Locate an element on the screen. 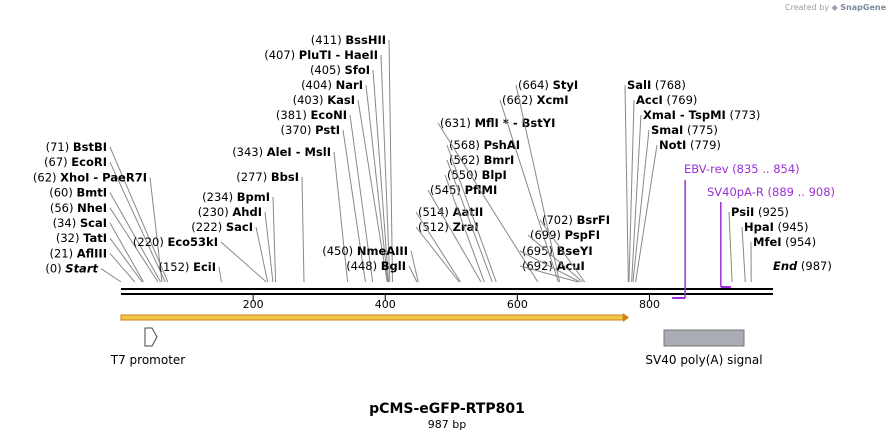 The height and width of the screenshot is (441, 894). mid-site-label-position: (405) is located at coordinates (327, 70).